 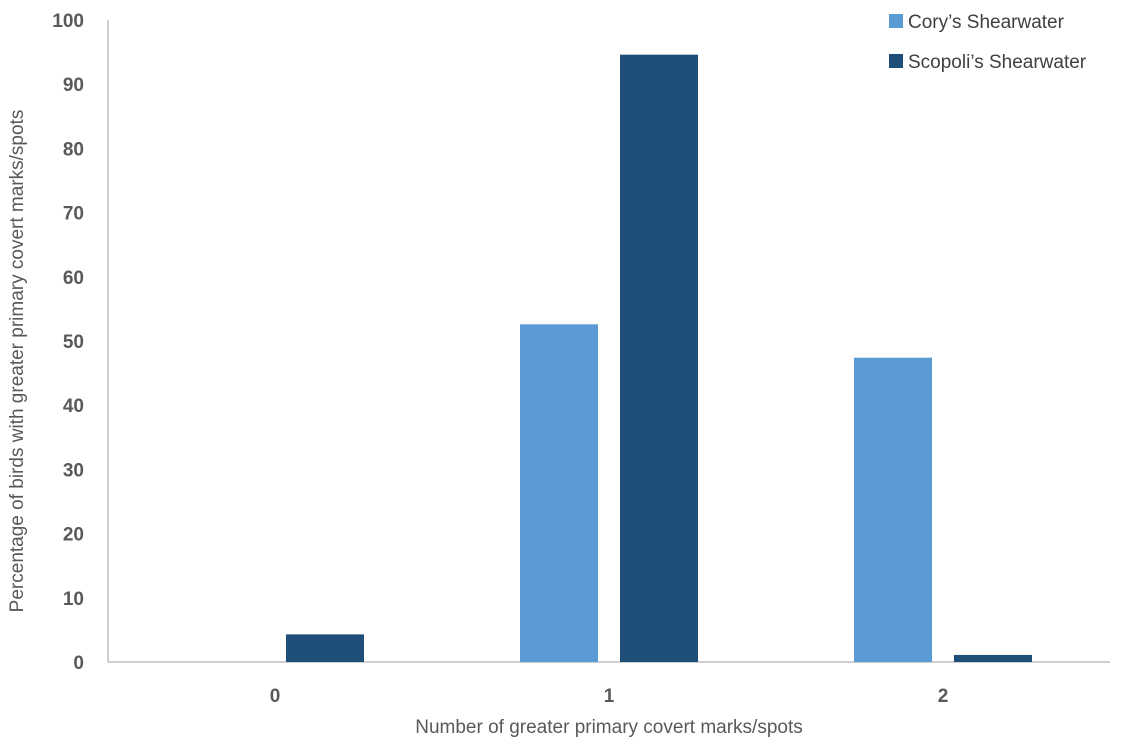 I want to click on x-tick-label: 1, so click(x=609, y=696).